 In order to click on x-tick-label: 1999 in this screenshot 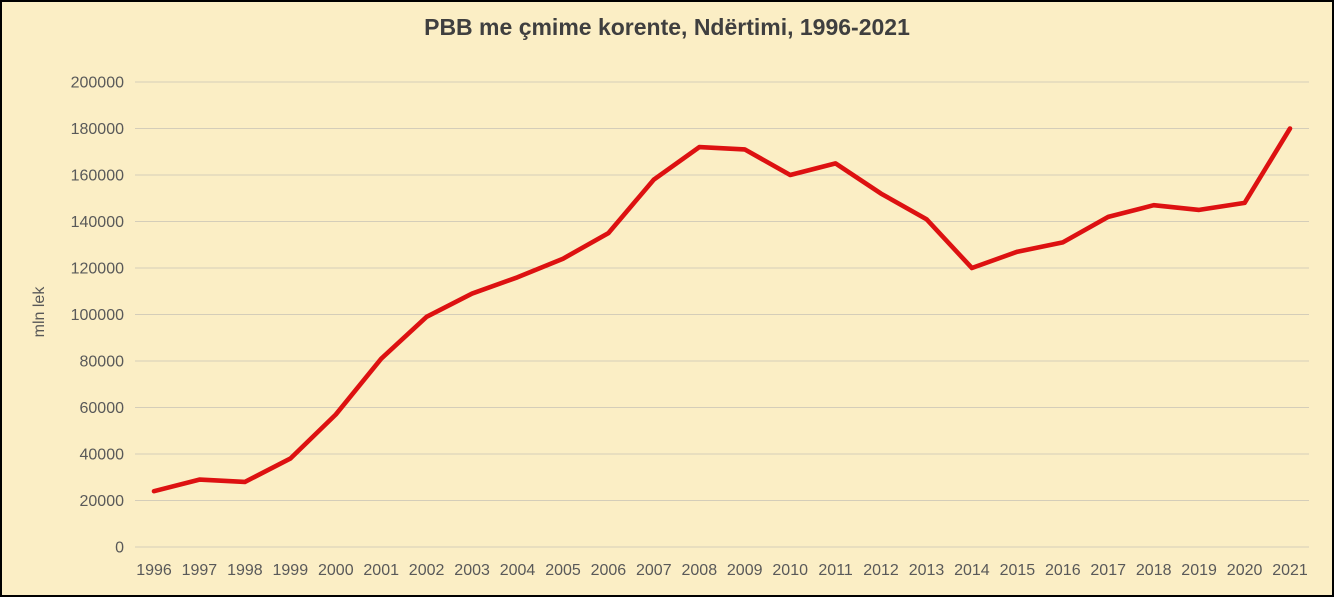, I will do `click(291, 570)`.